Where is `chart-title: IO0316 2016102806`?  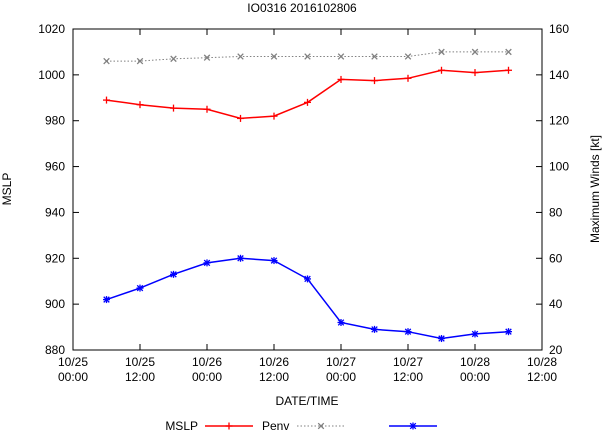
chart-title: IO0316 2016102806 is located at coordinates (302, 8).